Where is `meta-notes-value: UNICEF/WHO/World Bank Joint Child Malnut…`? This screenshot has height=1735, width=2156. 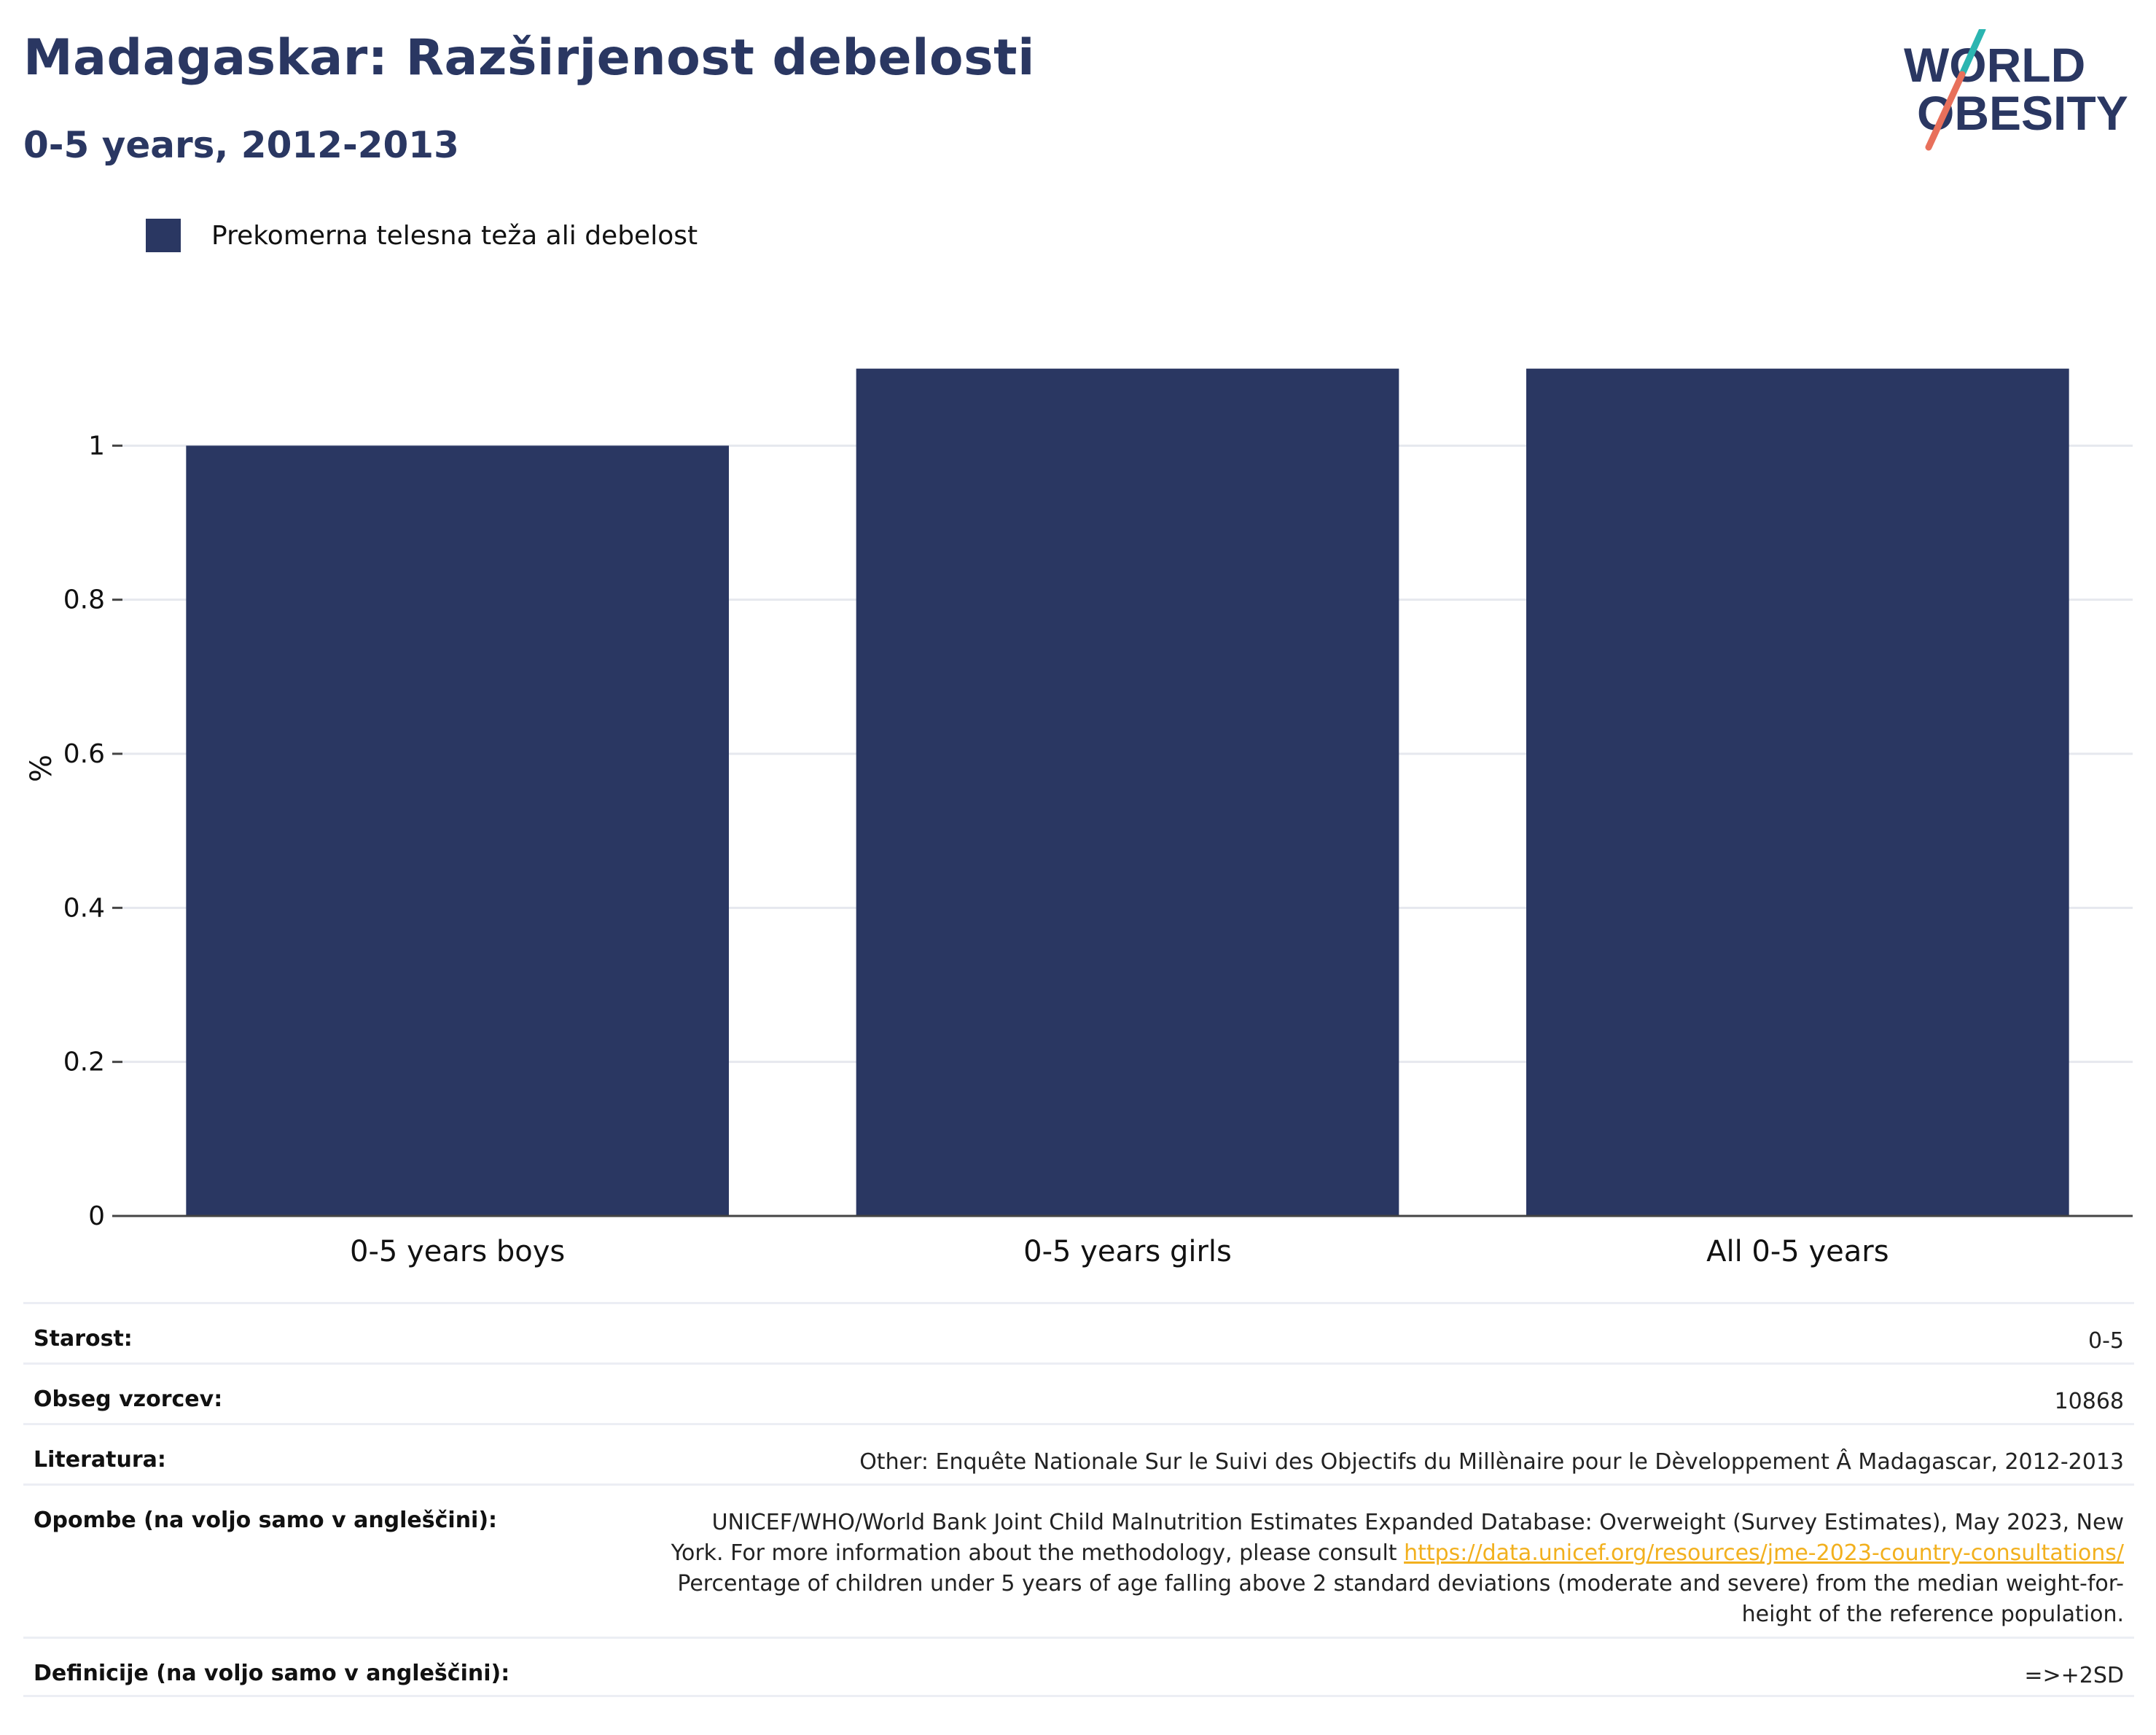
meta-notes-value: UNICEF/WHO/World Bank Joint Child Malnut… is located at coordinates (1398, 1569).